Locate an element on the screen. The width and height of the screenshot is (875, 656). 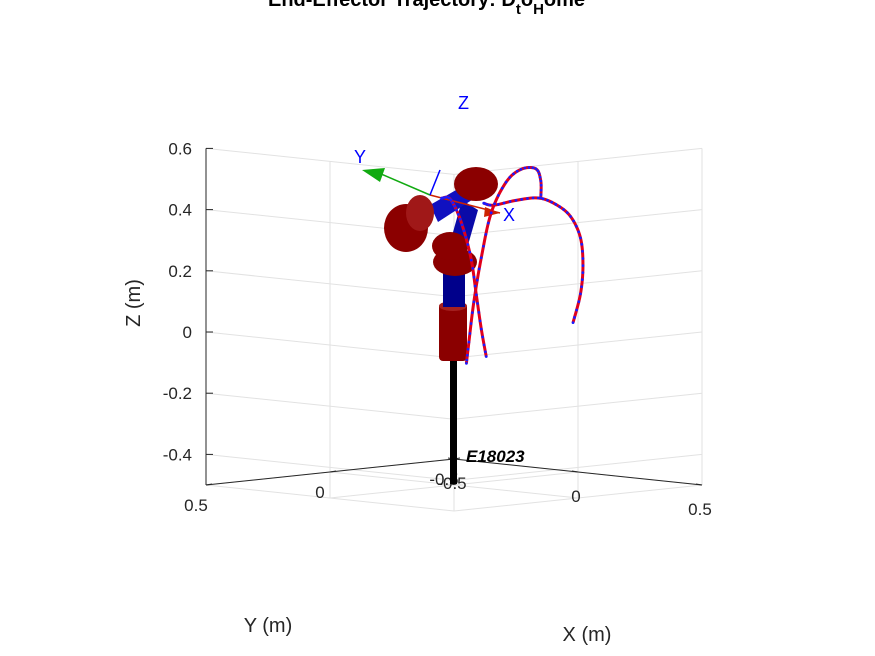
frame-y-arrow-icon is located at coordinates (373, 175).